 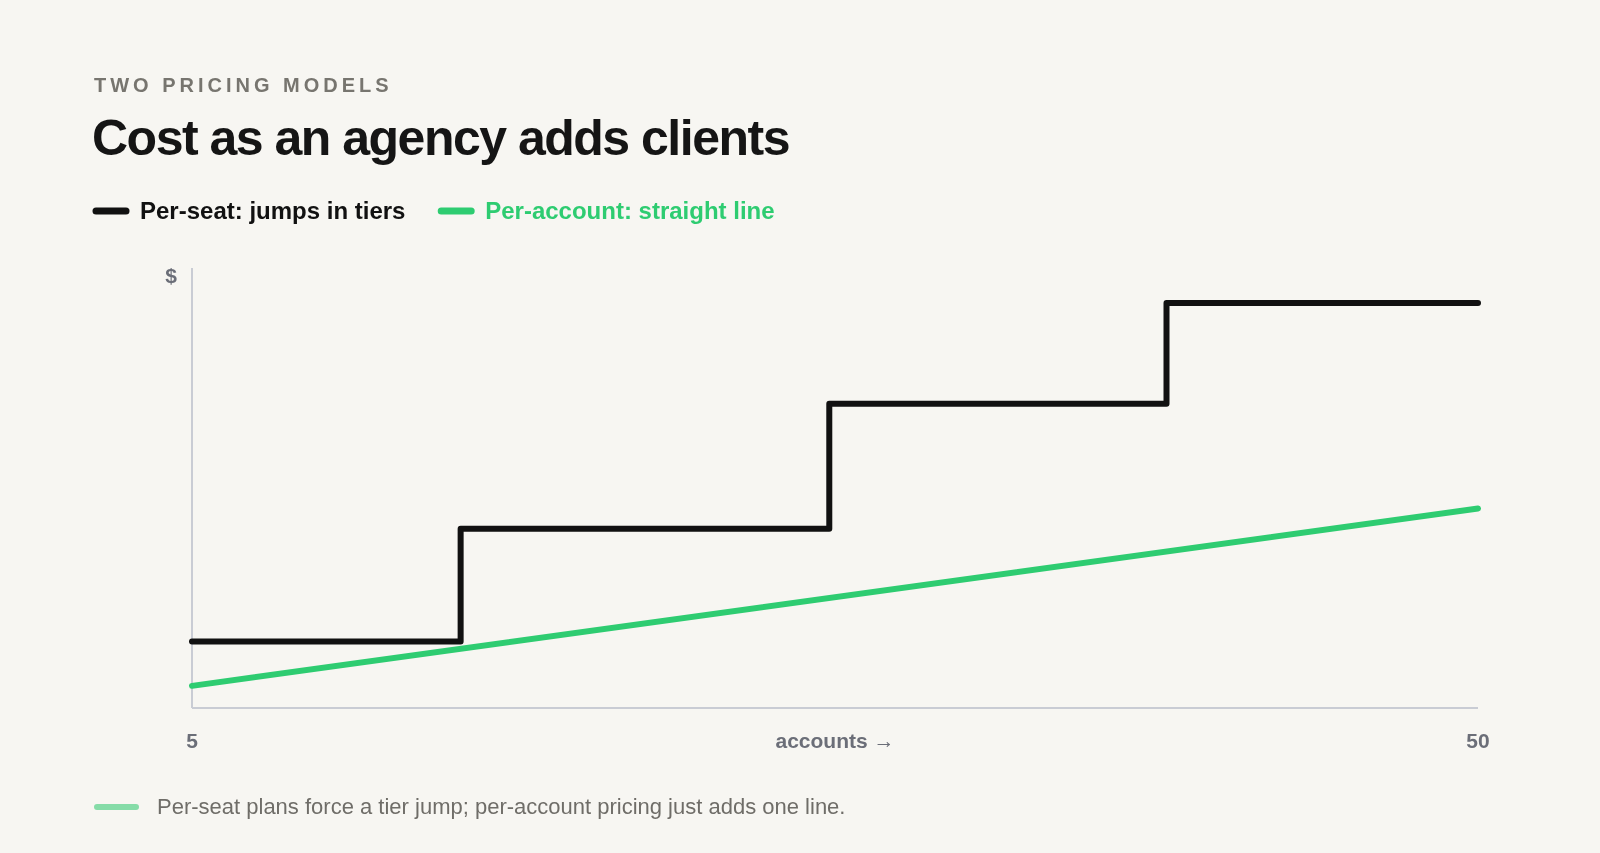 What do you see at coordinates (273, 210) in the screenshot?
I see `legend-label: Per-seat: jumps in tiers` at bounding box center [273, 210].